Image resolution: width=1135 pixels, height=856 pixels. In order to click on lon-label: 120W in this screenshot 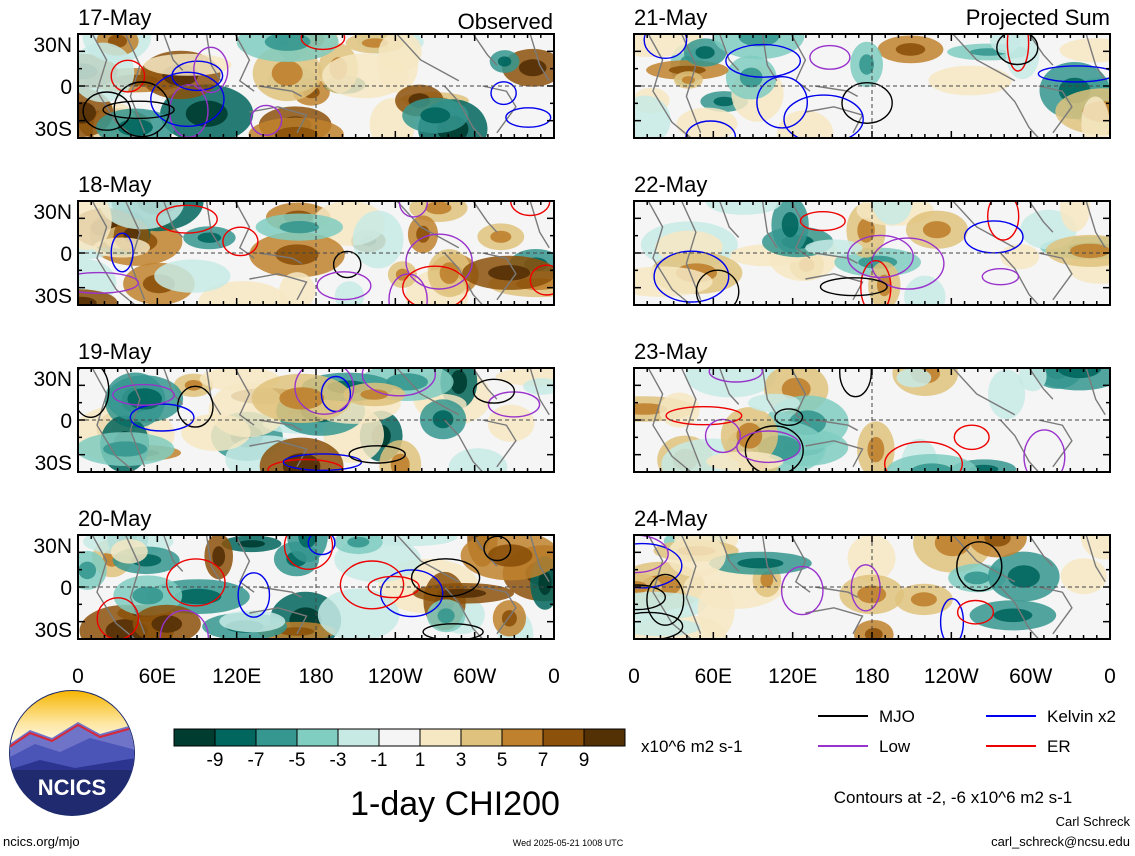, I will do `click(951, 676)`.